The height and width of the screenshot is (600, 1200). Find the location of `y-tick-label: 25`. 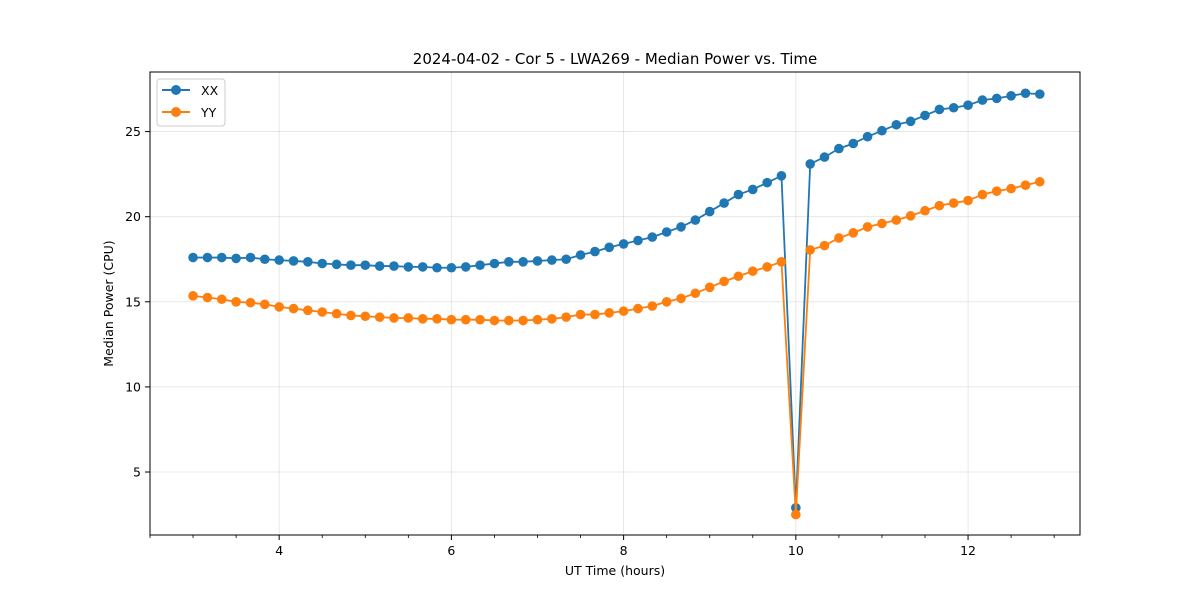

y-tick-label: 25 is located at coordinates (133, 131).